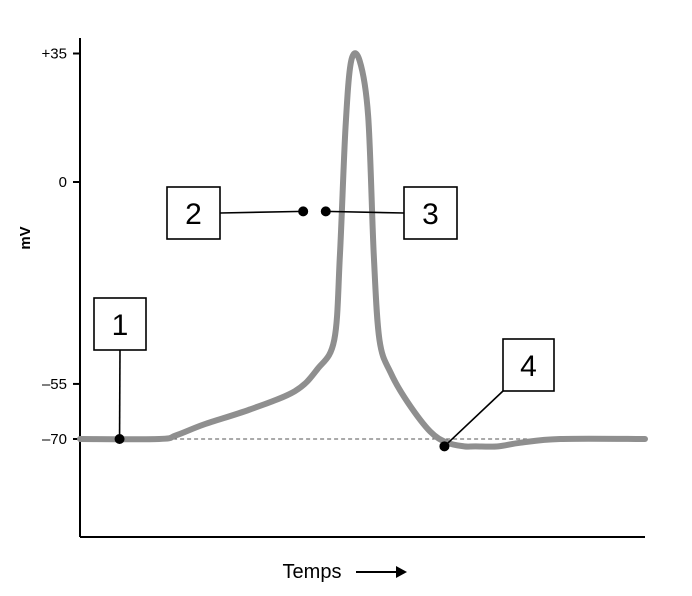 This screenshot has height=596, width=692. I want to click on callout-label: 1, so click(120, 325).